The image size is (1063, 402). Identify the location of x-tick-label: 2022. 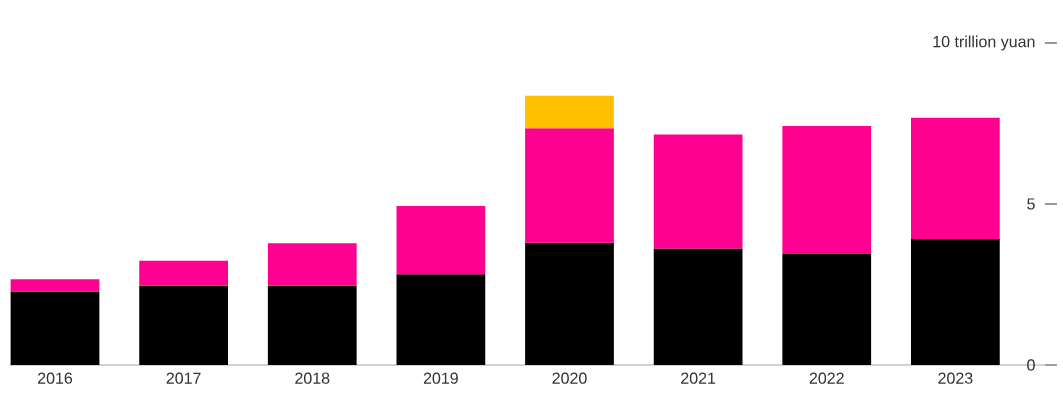
(826, 378).